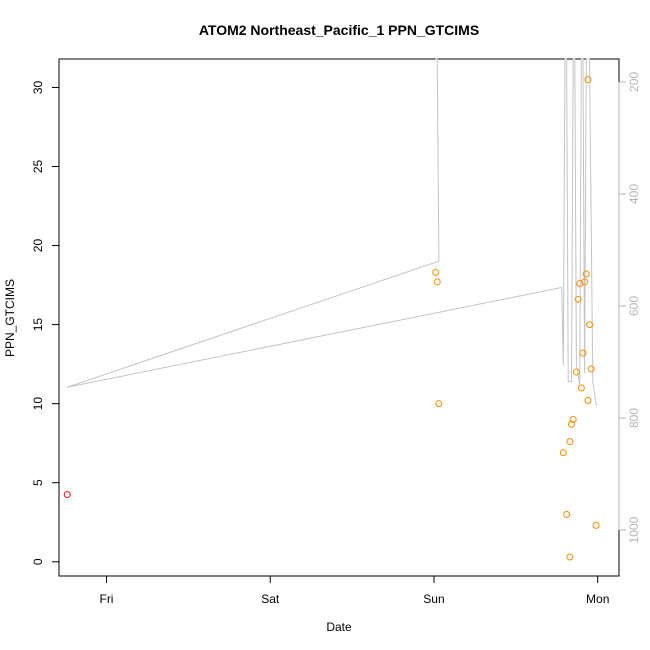  Describe the element at coordinates (634, 418) in the screenshot. I see `y2-tick-label: 800` at that location.